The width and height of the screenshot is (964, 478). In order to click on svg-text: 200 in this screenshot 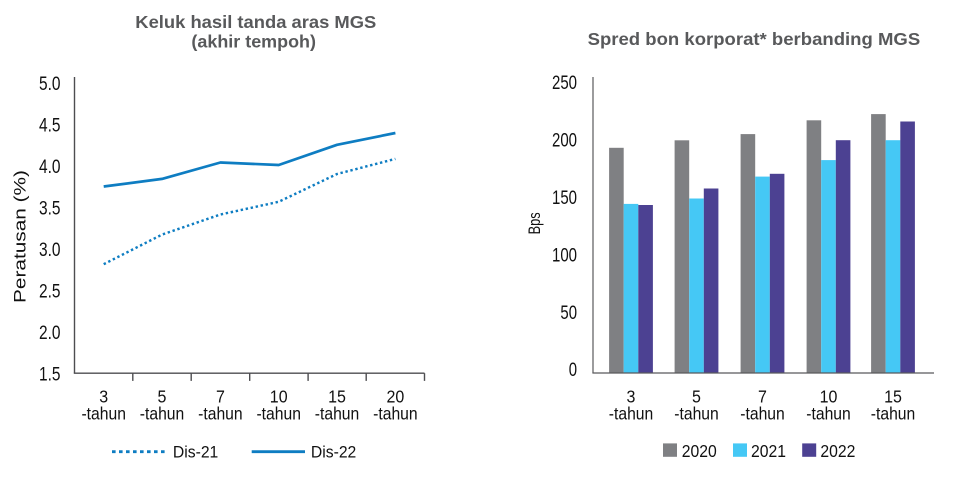, I will do `click(564, 141)`.